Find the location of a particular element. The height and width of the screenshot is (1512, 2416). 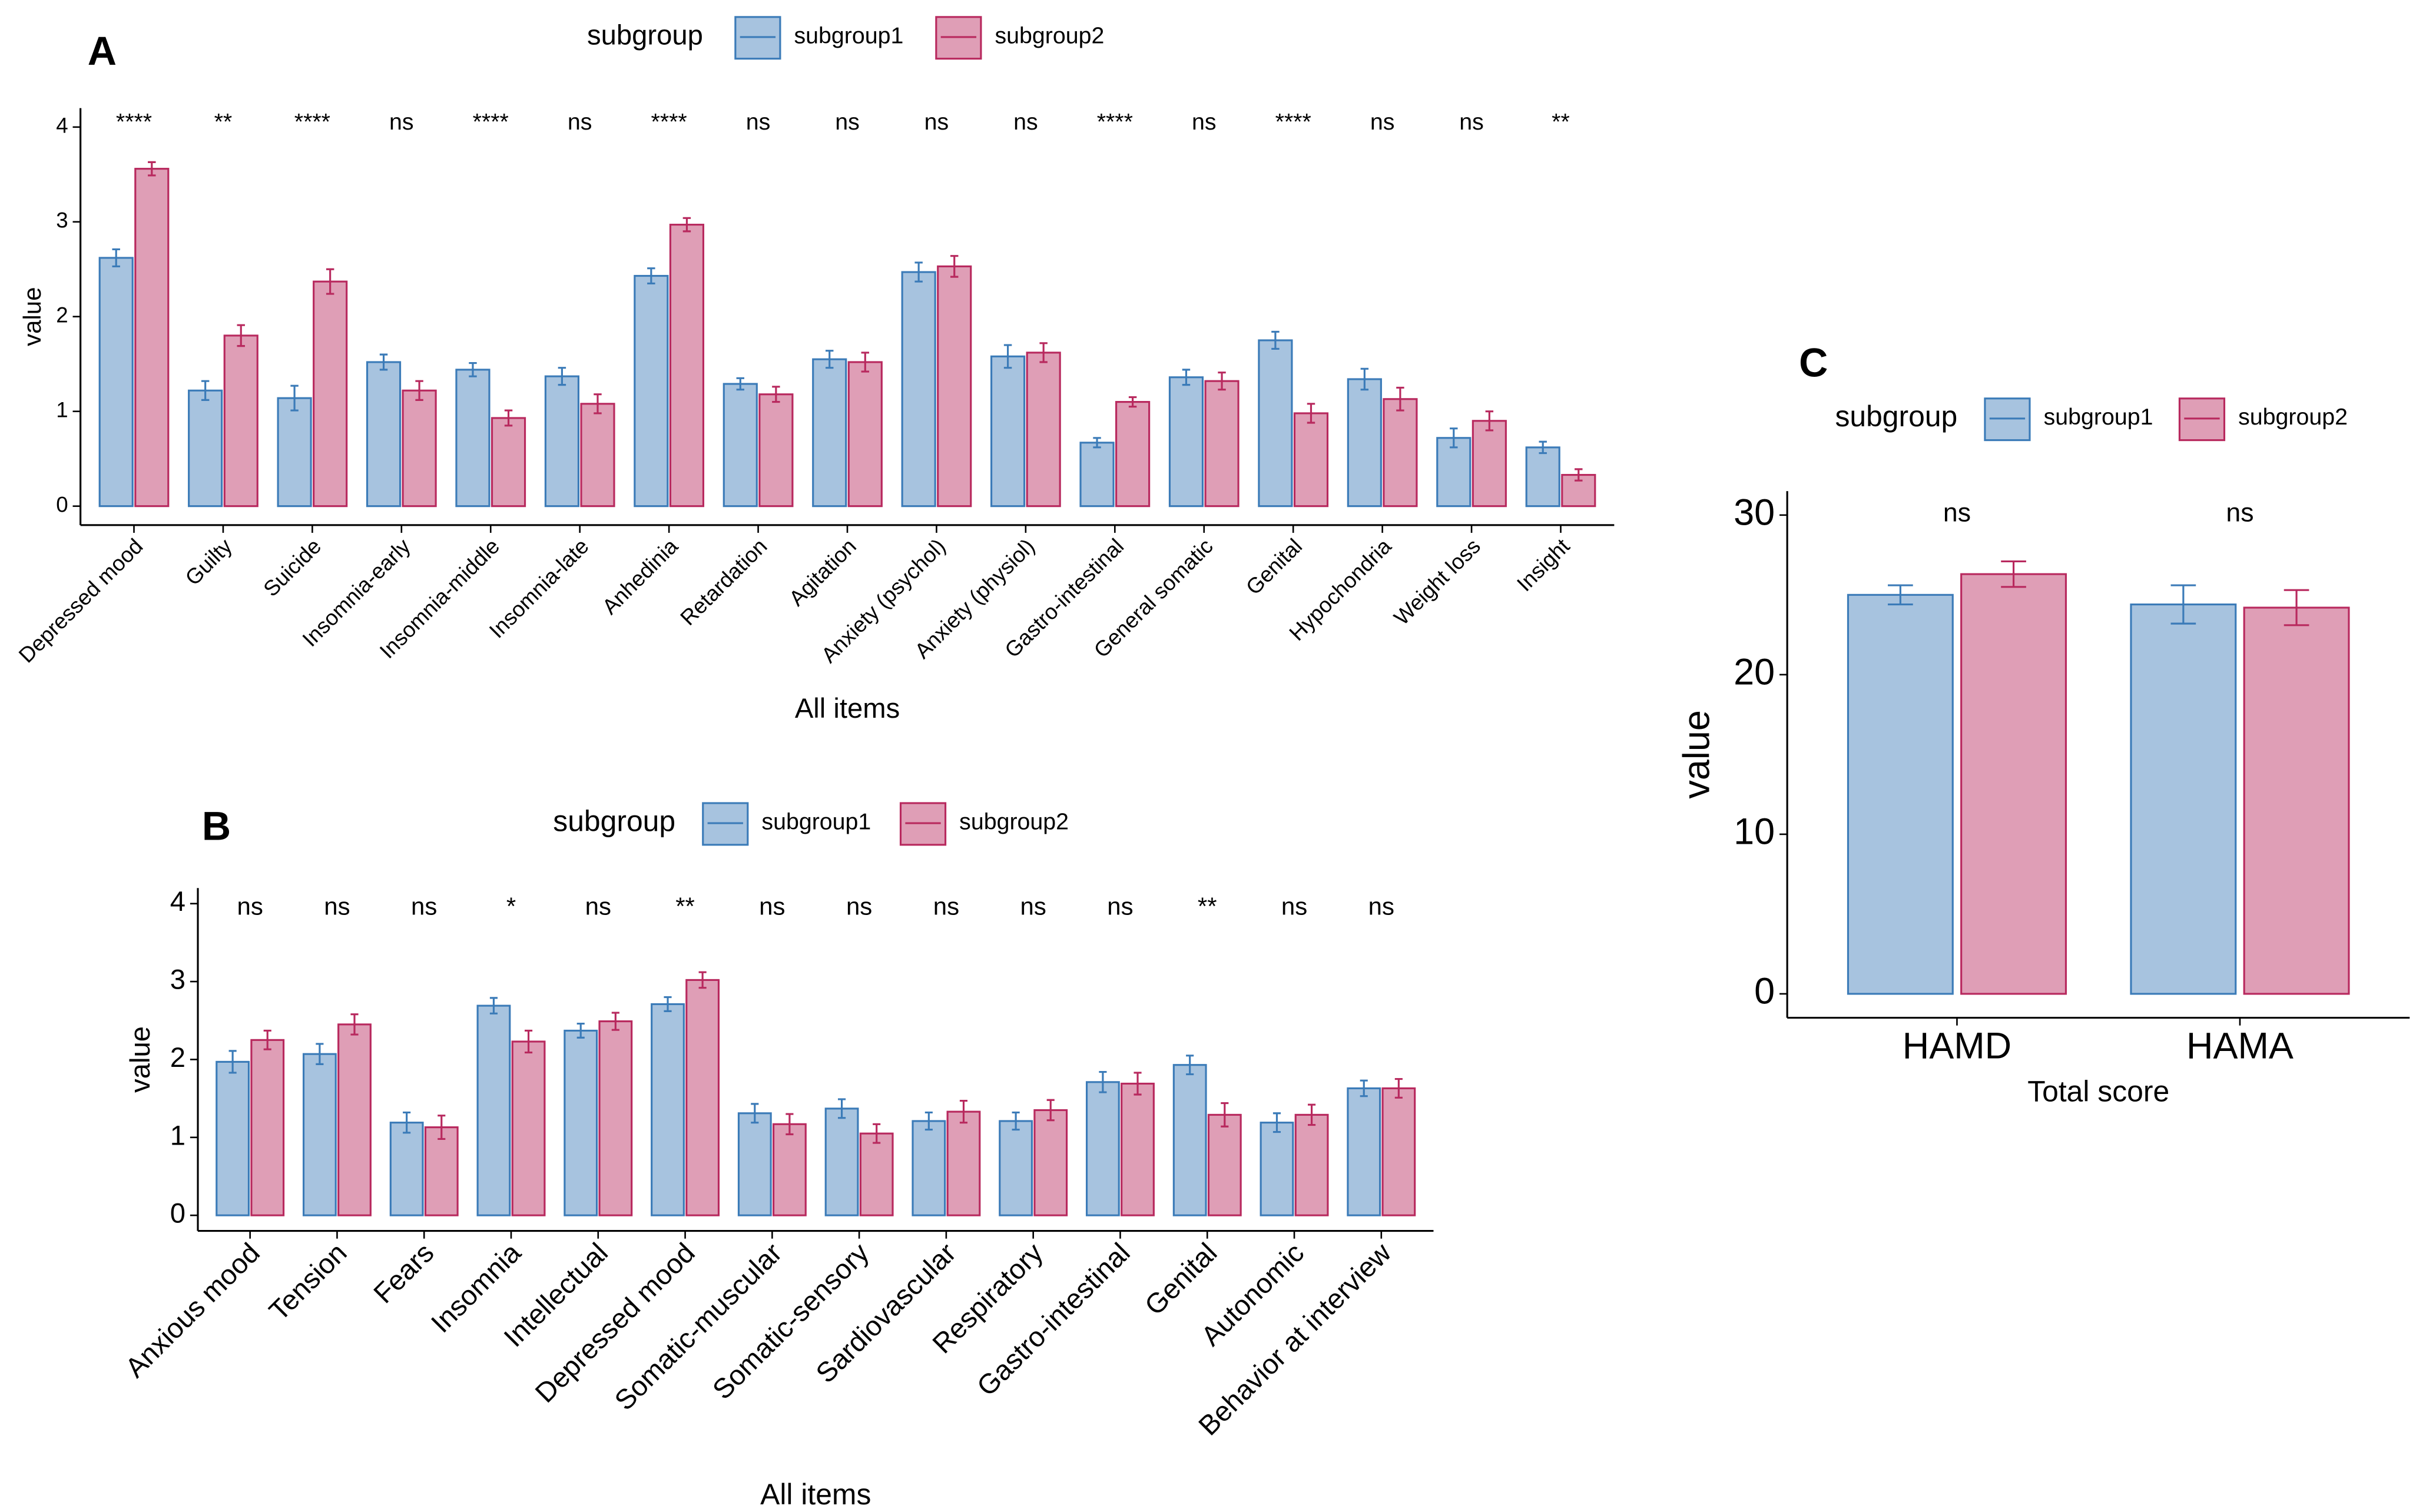

x-tick-label: Guilty is located at coordinates (209, 561).